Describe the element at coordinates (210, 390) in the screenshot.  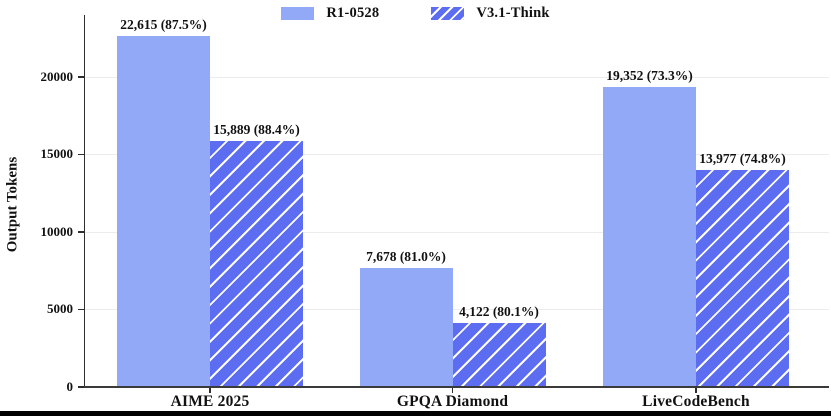
I see `x-tick-aime-2025` at that location.